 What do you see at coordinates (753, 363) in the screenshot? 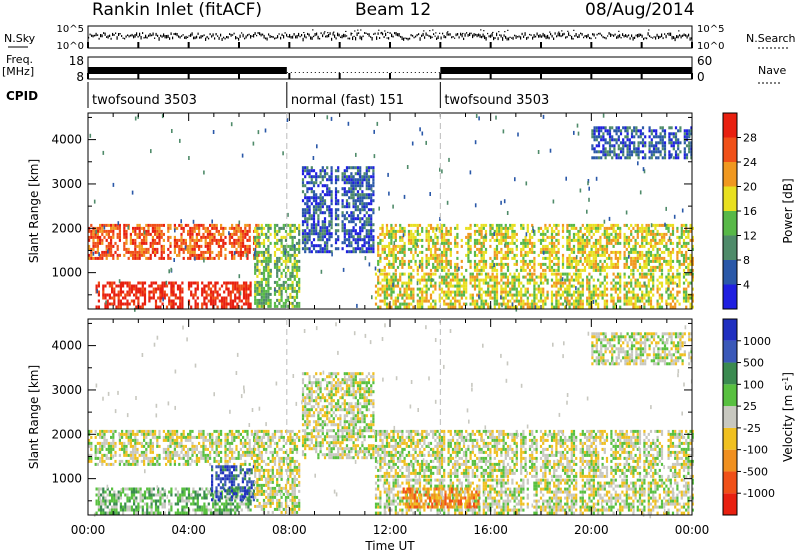
I see `colorbar-tick-label: 500` at bounding box center [753, 363].